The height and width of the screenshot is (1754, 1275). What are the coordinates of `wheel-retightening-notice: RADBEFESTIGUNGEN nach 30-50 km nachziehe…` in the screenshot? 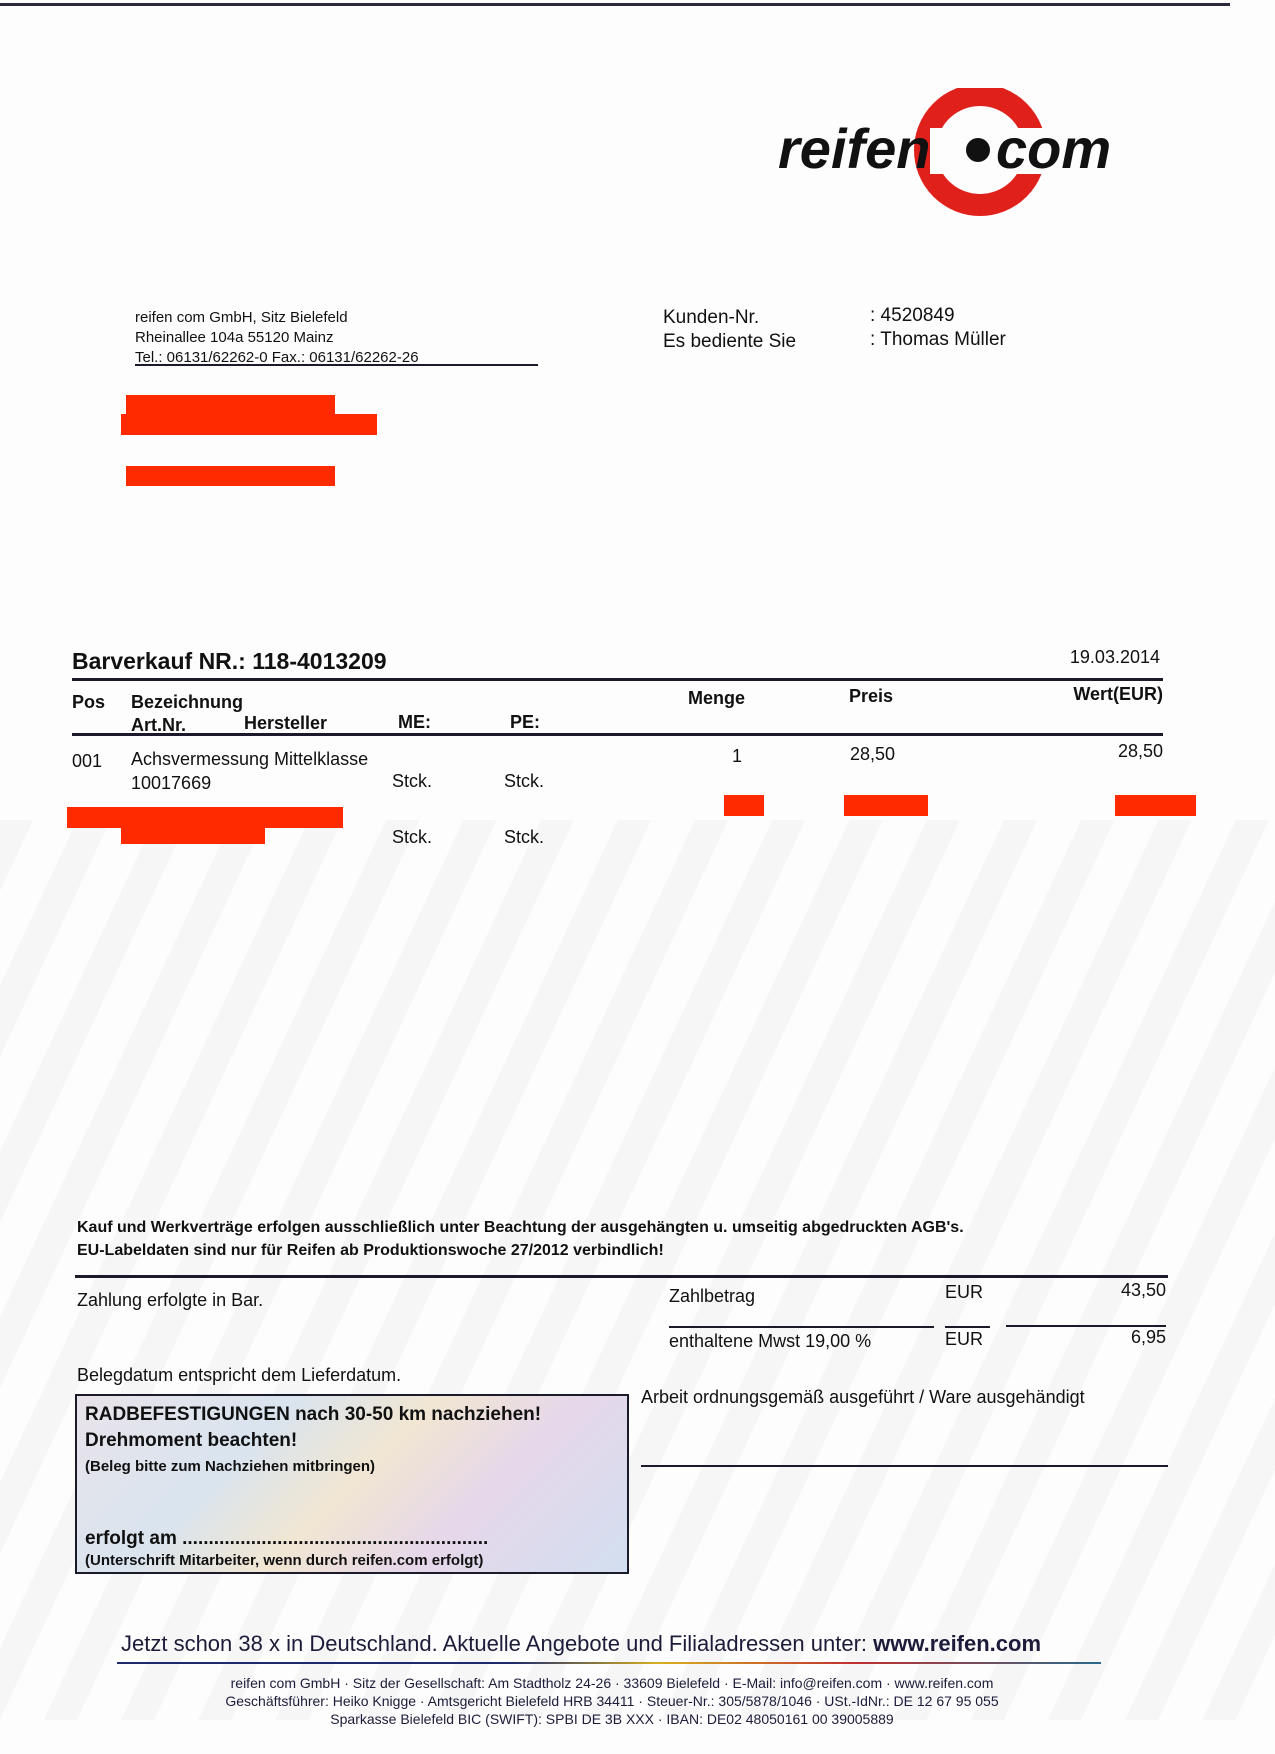 It's located at (352, 1484).